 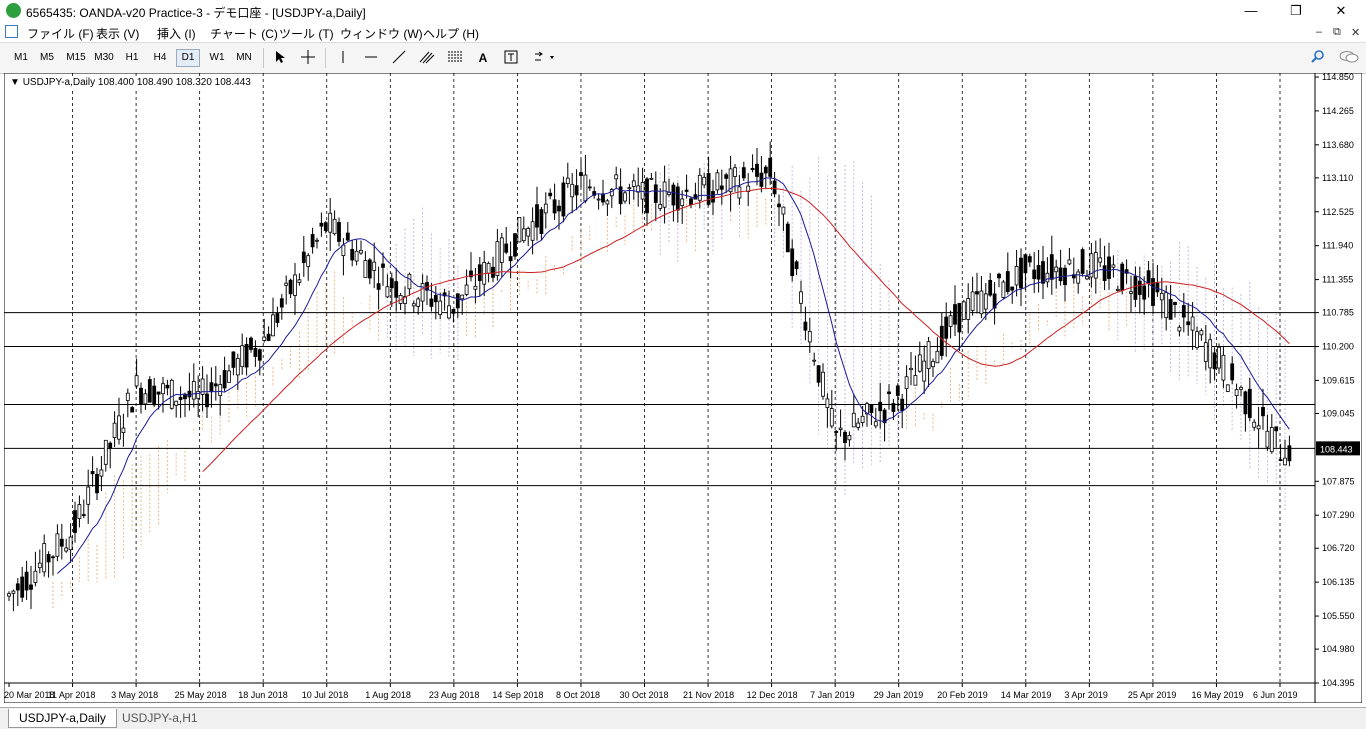 What do you see at coordinates (371, 58) in the screenshot?
I see `horizontal-line-tool-icon` at bounding box center [371, 58].